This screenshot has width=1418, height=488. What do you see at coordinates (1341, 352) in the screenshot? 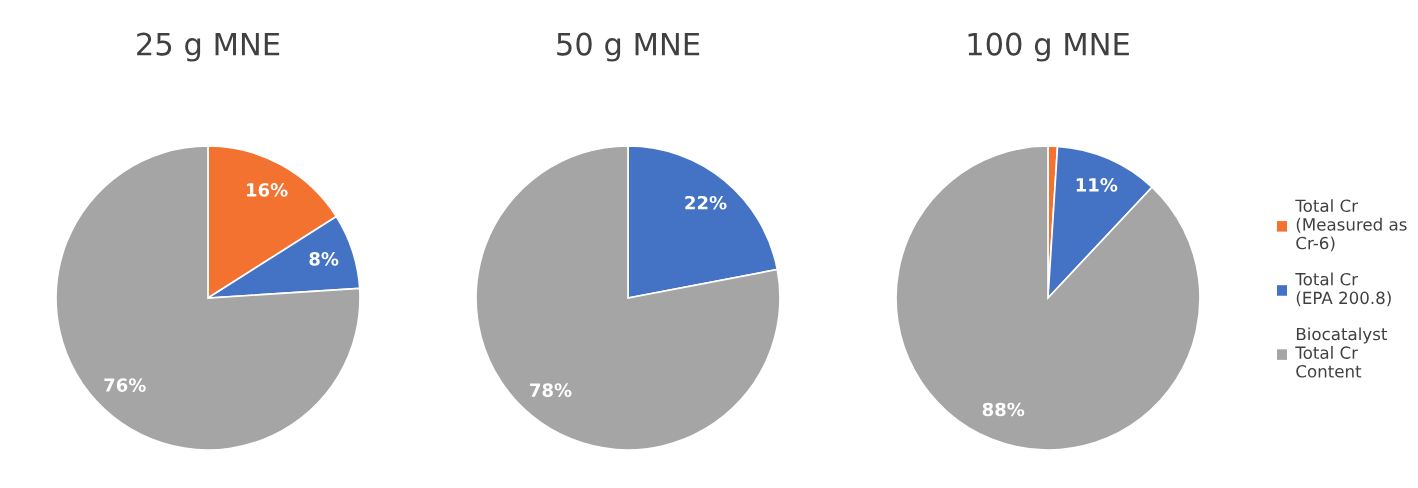
I see `legend-label: Biocatalyst Total Cr Content` at bounding box center [1341, 352].